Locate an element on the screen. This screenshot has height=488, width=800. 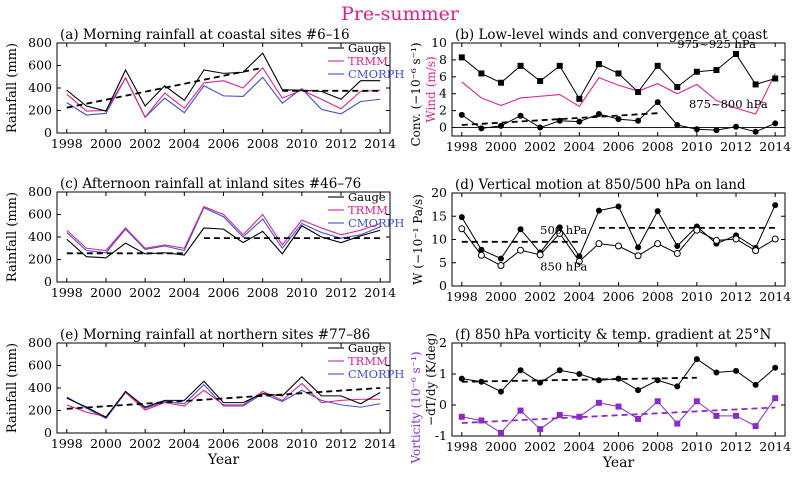
x-axis-label: Year is located at coordinates (223, 460).